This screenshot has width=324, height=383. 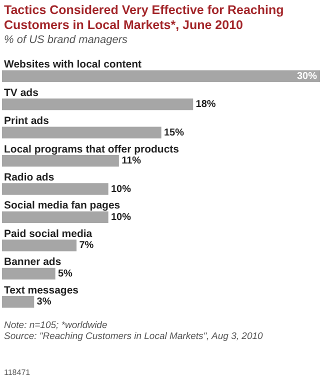 I want to click on data-label: 7%, so click(x=86, y=246).